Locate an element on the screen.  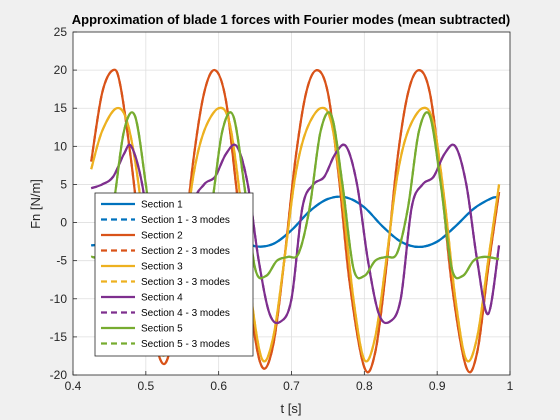
legend-label: Section 5 is located at coordinates (162, 329).